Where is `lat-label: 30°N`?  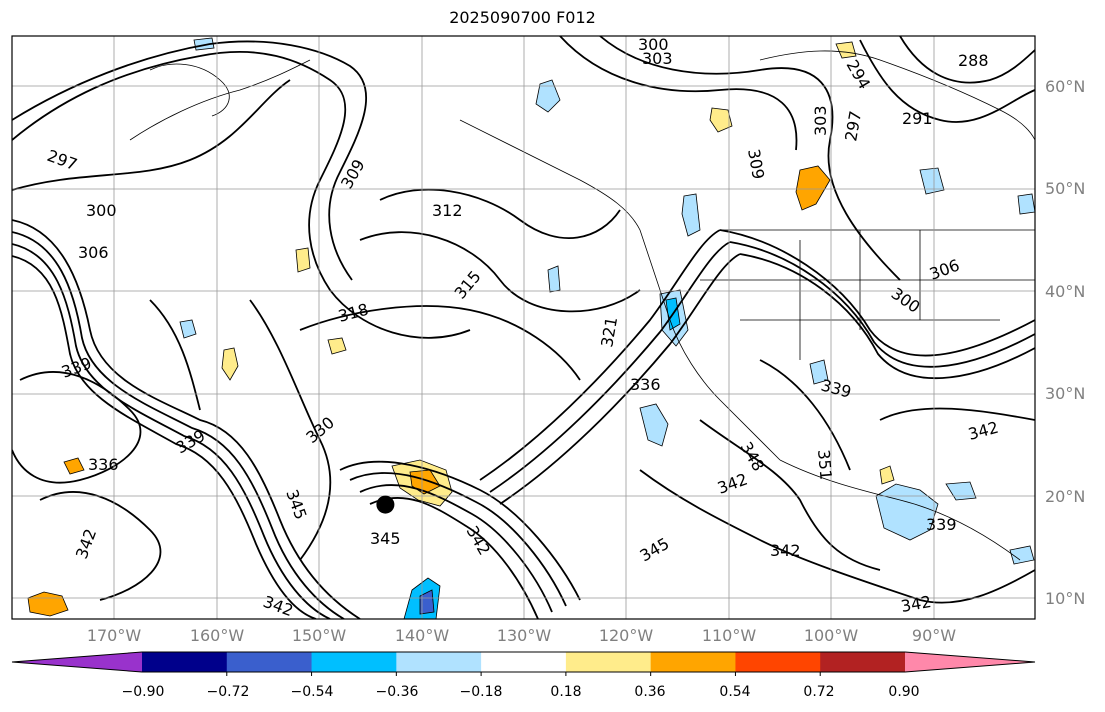
lat-label: 30°N is located at coordinates (1065, 393).